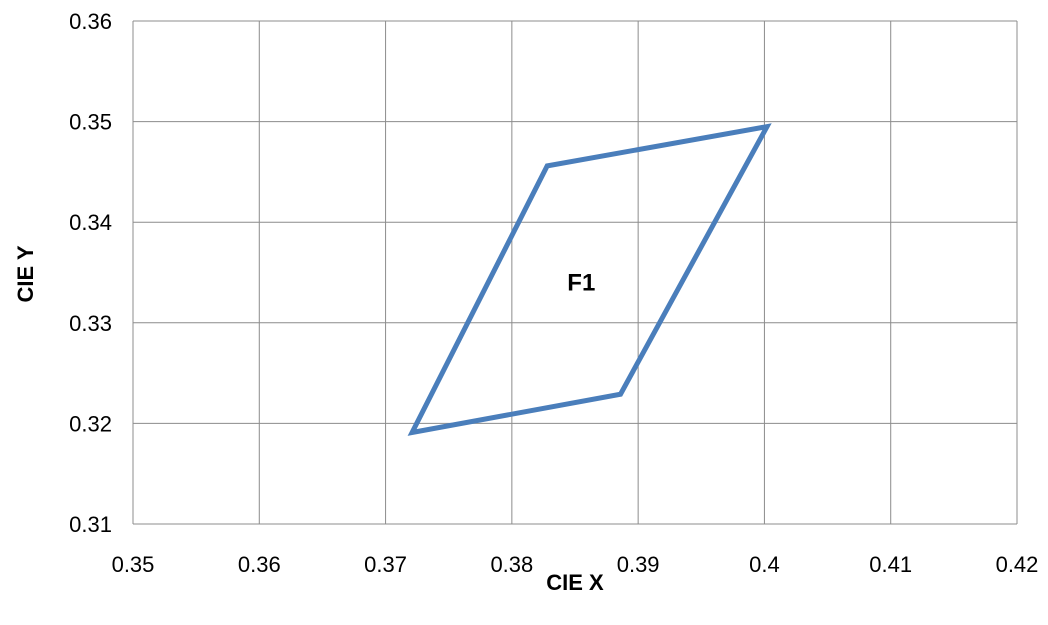  What do you see at coordinates (90, 21) in the screenshot?
I see `y-tick-label: 0.36` at bounding box center [90, 21].